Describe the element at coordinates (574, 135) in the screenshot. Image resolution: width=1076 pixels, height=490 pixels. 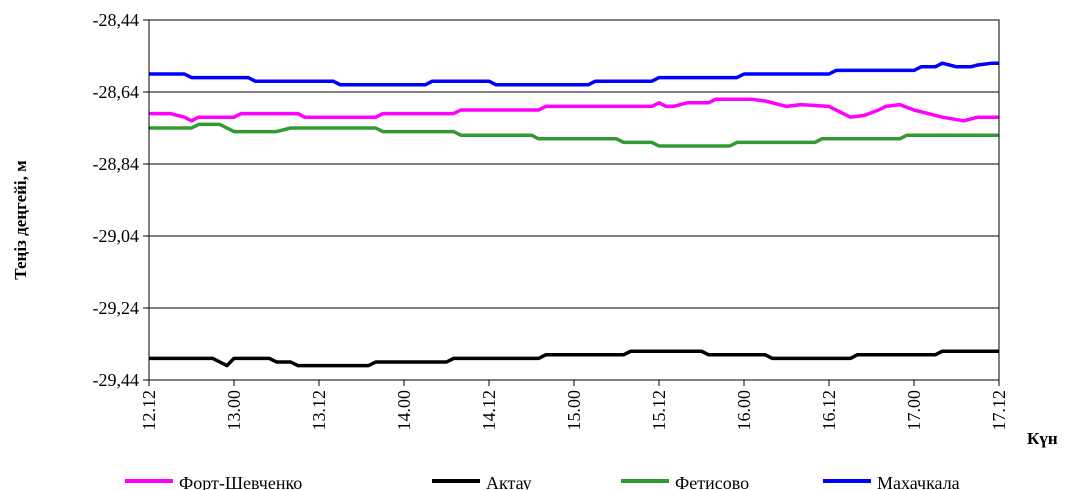
I see `series-line-Фетисово` at that location.